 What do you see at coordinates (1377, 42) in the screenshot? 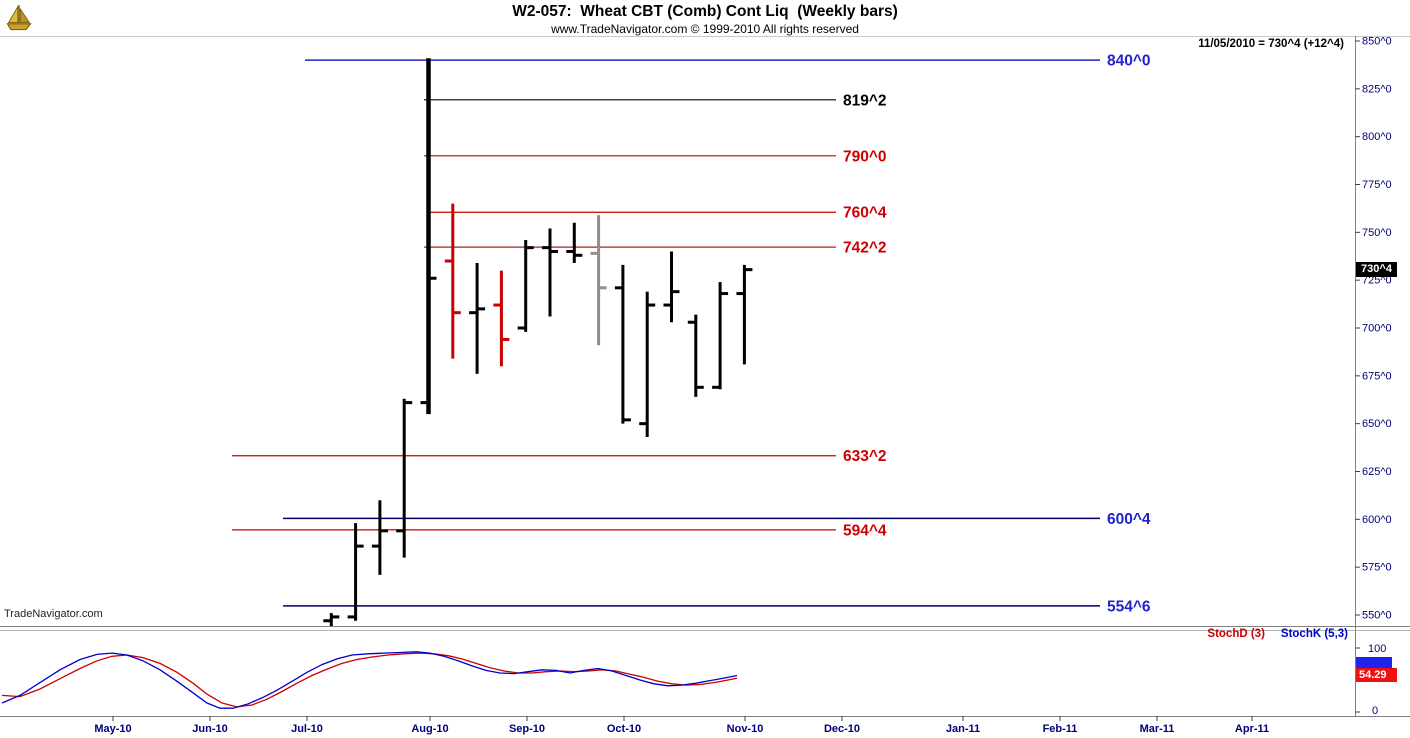
I see `price-axis-label: 850^0` at bounding box center [1377, 42].